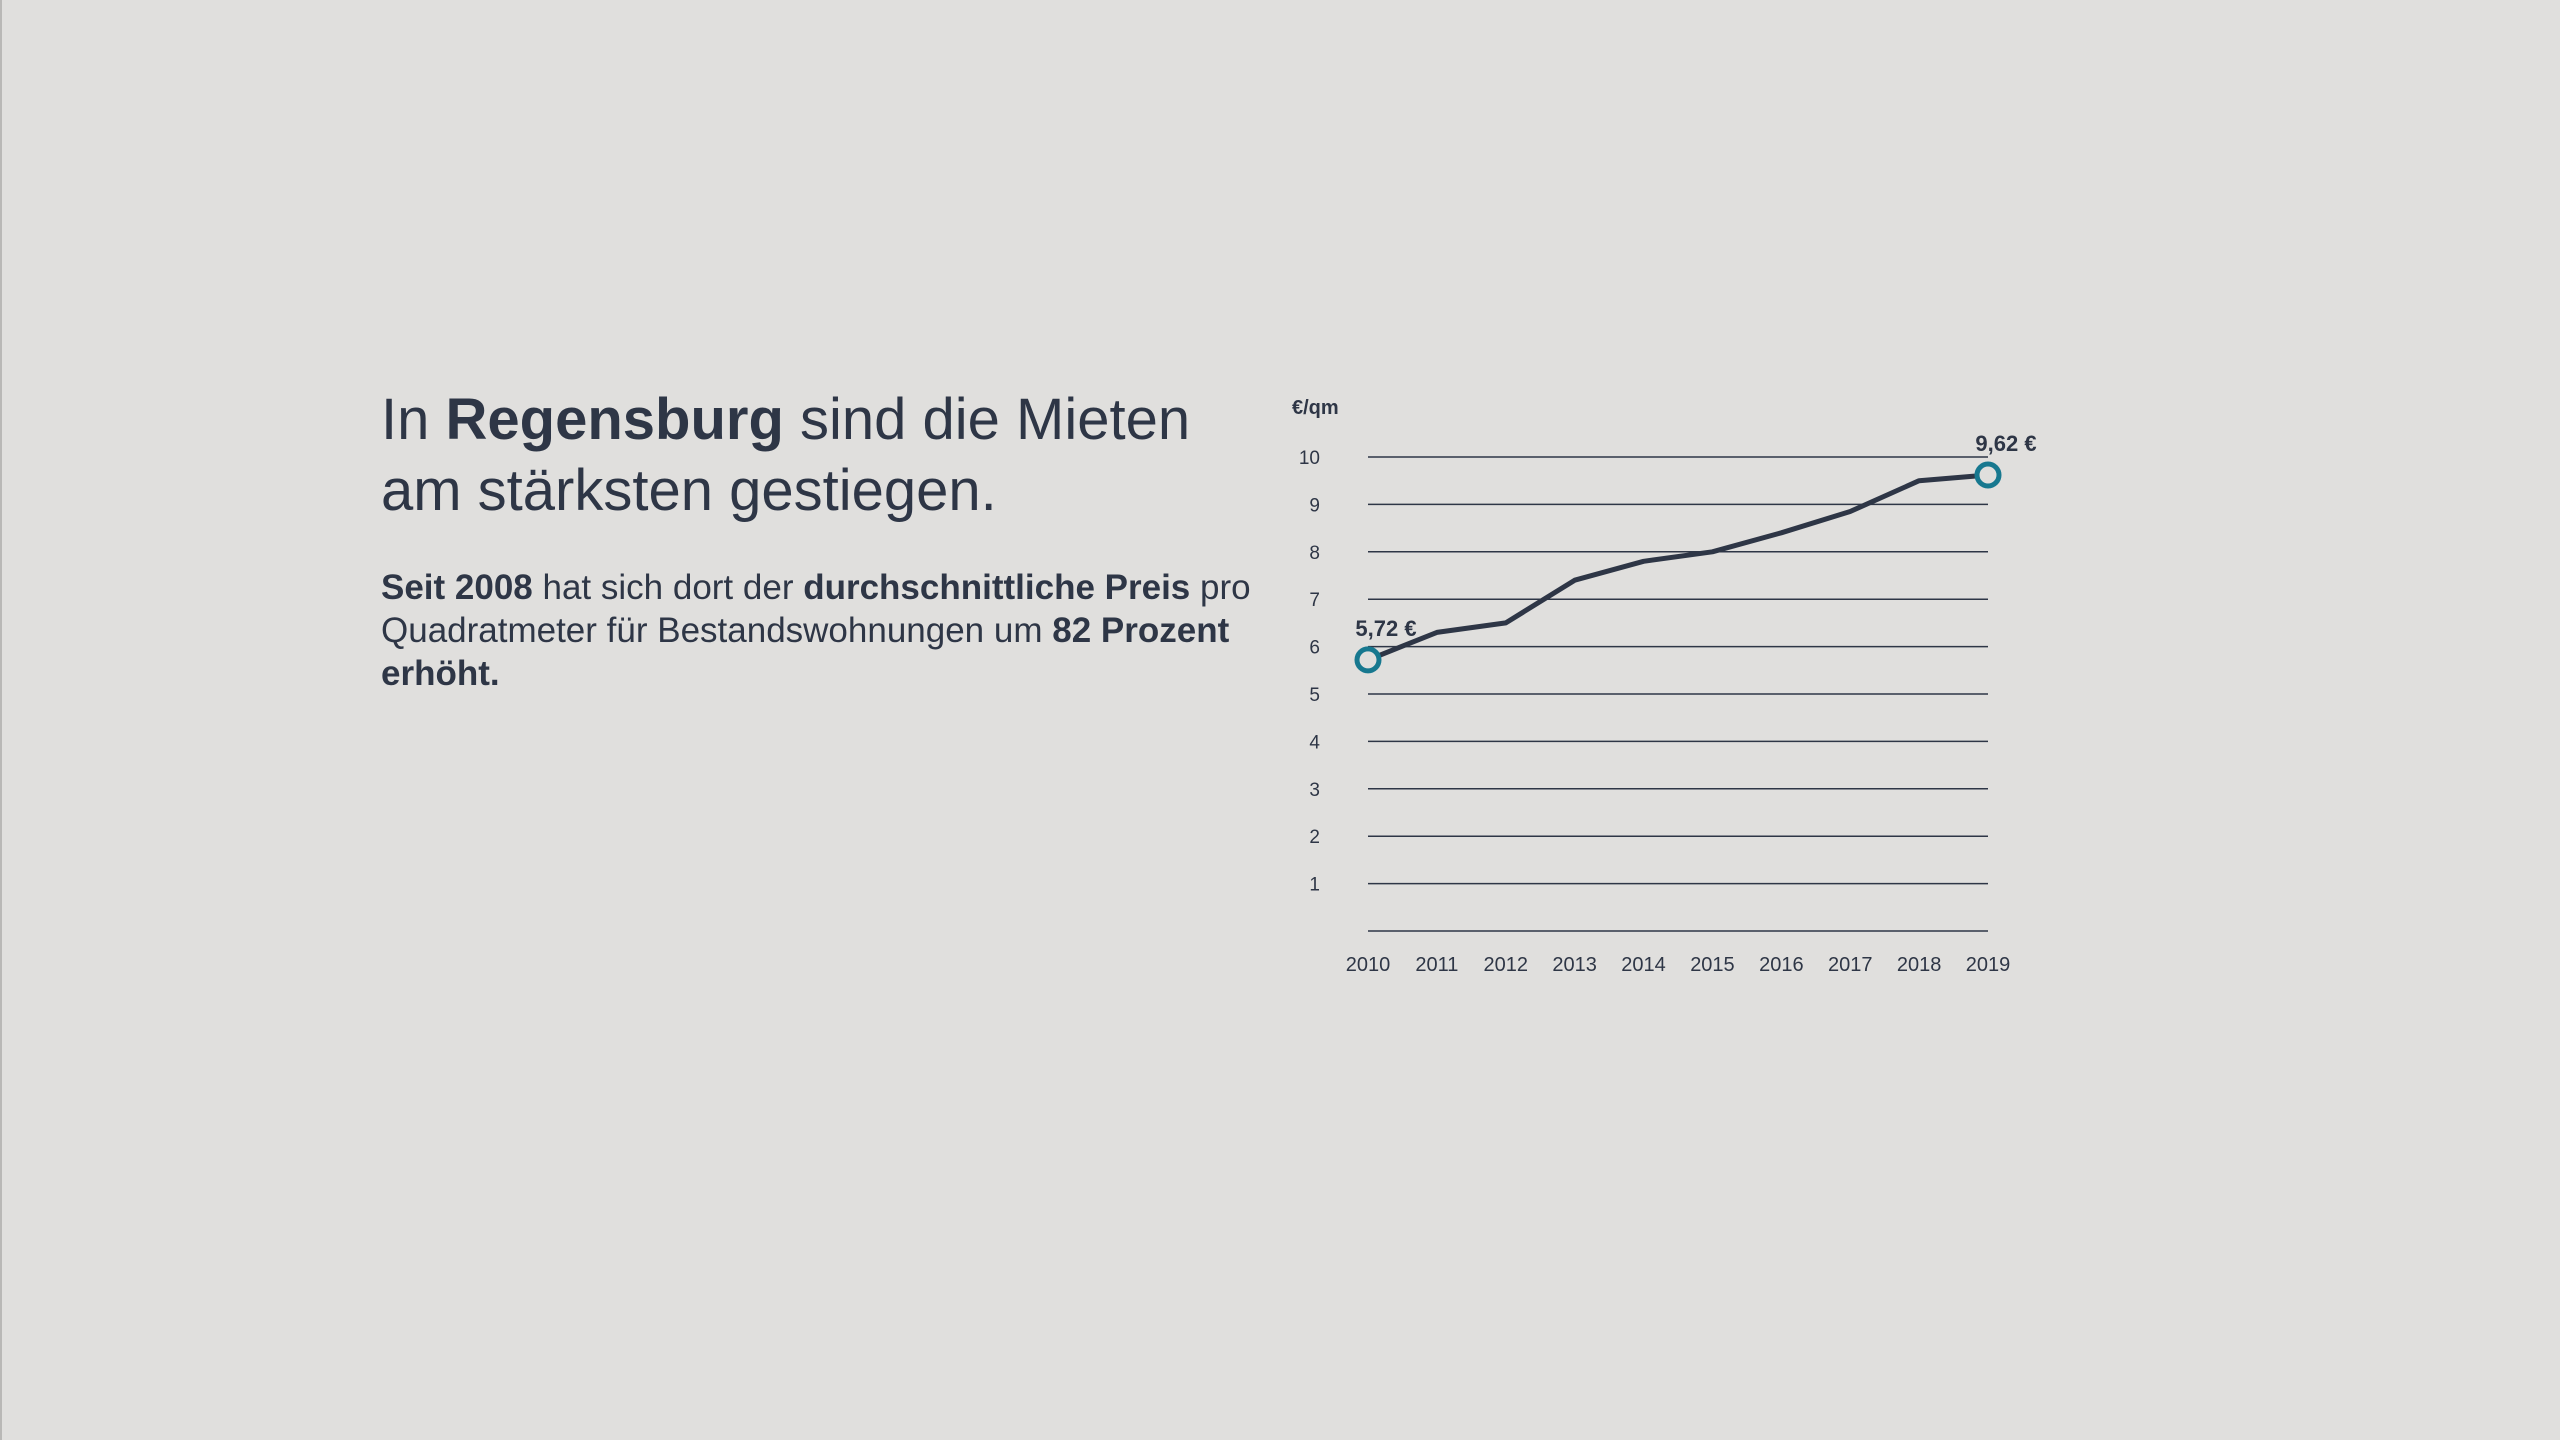 Image resolution: width=2560 pixels, height=1440 pixels. I want to click on x-tick-label: 2013, so click(1574, 965).